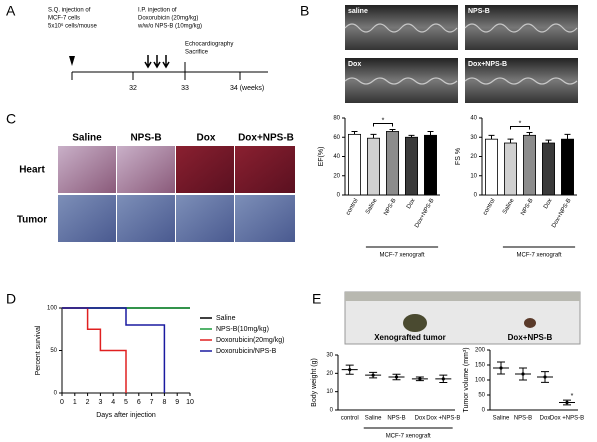 The image size is (597, 442). Describe the element at coordinates (266, 138) in the screenshot. I see `column-header: Dox+NPS-B` at that location.